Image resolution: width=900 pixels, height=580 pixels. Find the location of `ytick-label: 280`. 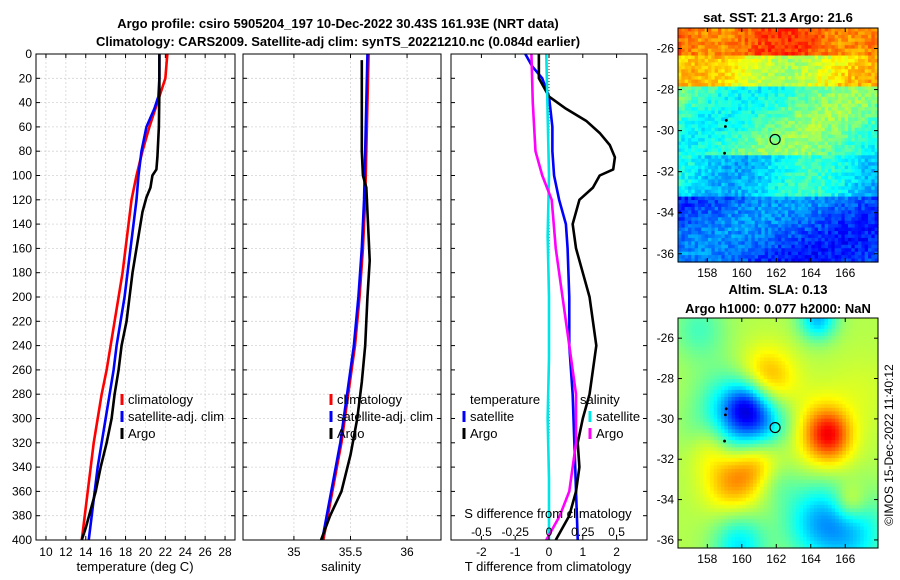

ytick-label: 280 is located at coordinates (22, 394).